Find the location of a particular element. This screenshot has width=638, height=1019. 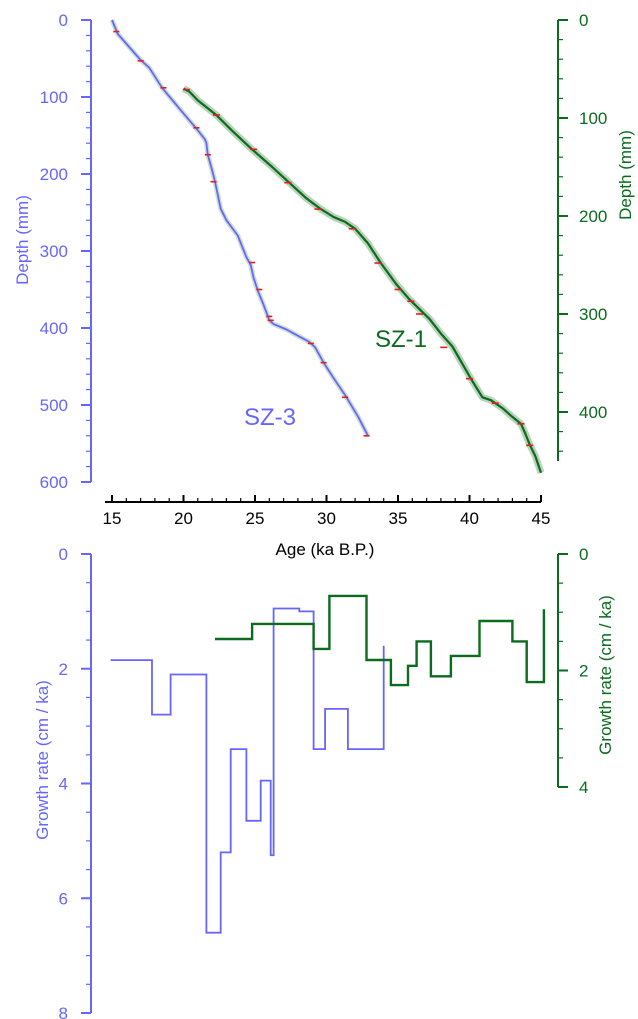

top-left-tick-label: 0 is located at coordinates (63, 20).